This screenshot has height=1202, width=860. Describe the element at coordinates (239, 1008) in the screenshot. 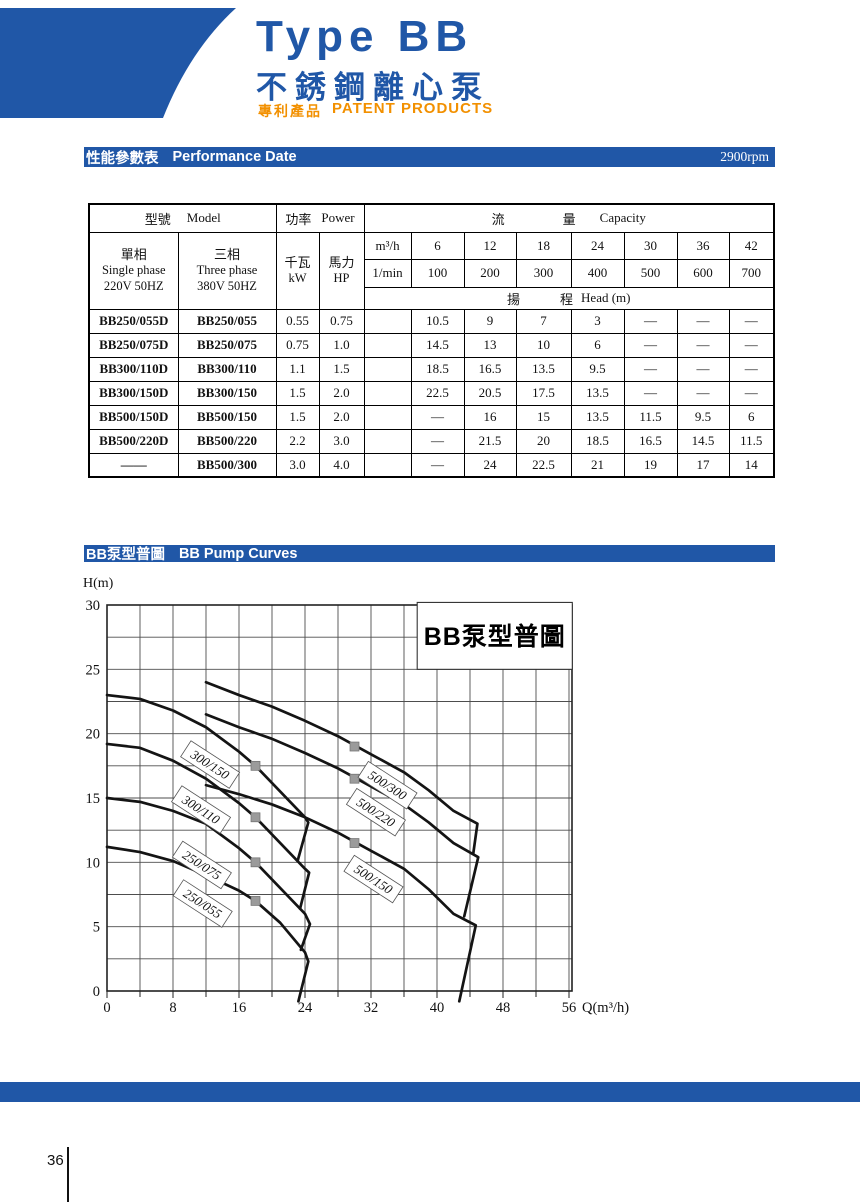

I see `svg-text: 16` at that location.